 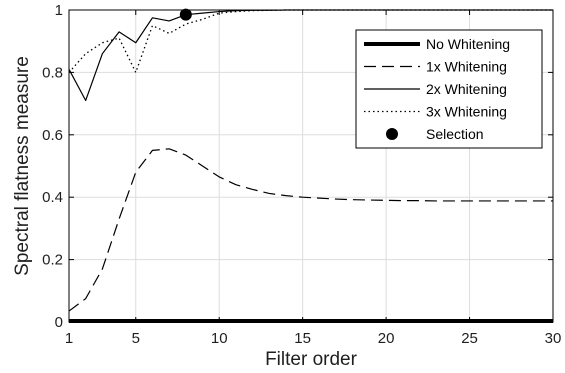 I want to click on x-tick-label: 1, so click(x=69, y=338).